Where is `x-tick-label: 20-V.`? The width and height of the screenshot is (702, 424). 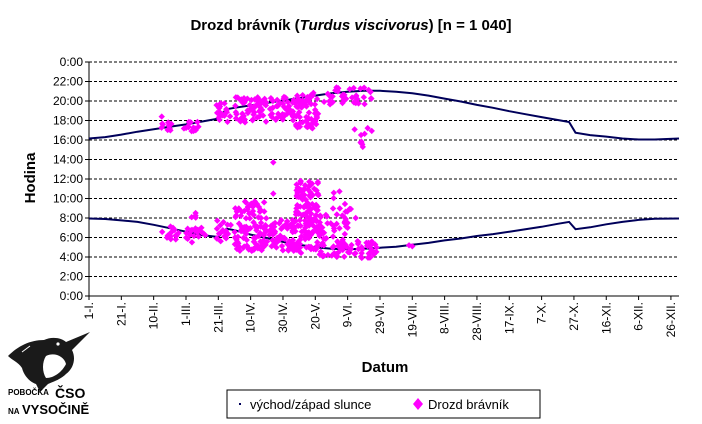
x-tick-label: 20-V. is located at coordinates (315, 316).